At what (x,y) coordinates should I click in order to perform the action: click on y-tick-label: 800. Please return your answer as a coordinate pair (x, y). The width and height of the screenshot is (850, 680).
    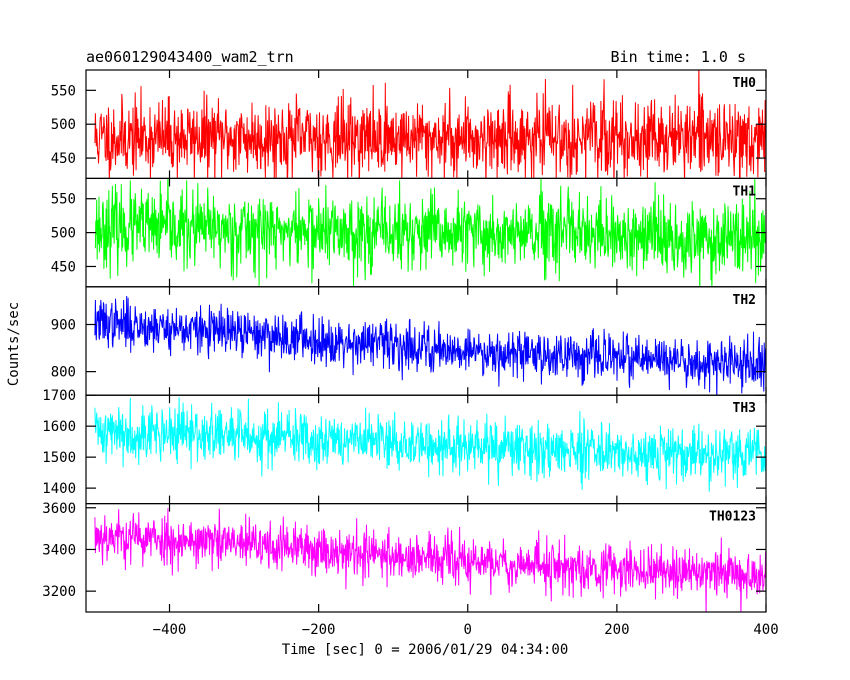
    Looking at the image, I should click on (63, 373).